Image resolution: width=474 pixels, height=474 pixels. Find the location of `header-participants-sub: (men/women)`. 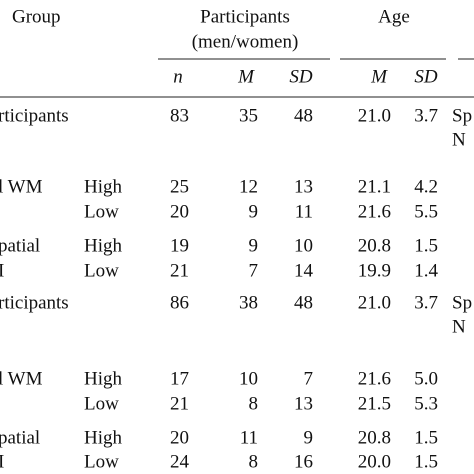

header-participants-sub: (men/women) is located at coordinates (245, 41).